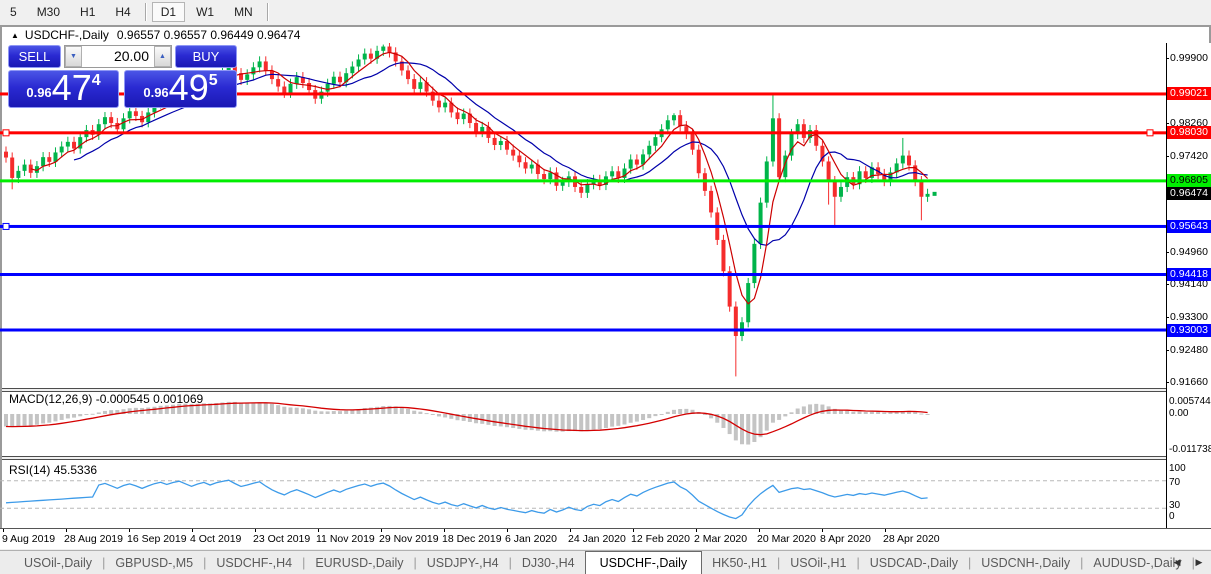  Describe the element at coordinates (39, 92) in the screenshot. I see `sell-price-prefix: 0.96` at that location.